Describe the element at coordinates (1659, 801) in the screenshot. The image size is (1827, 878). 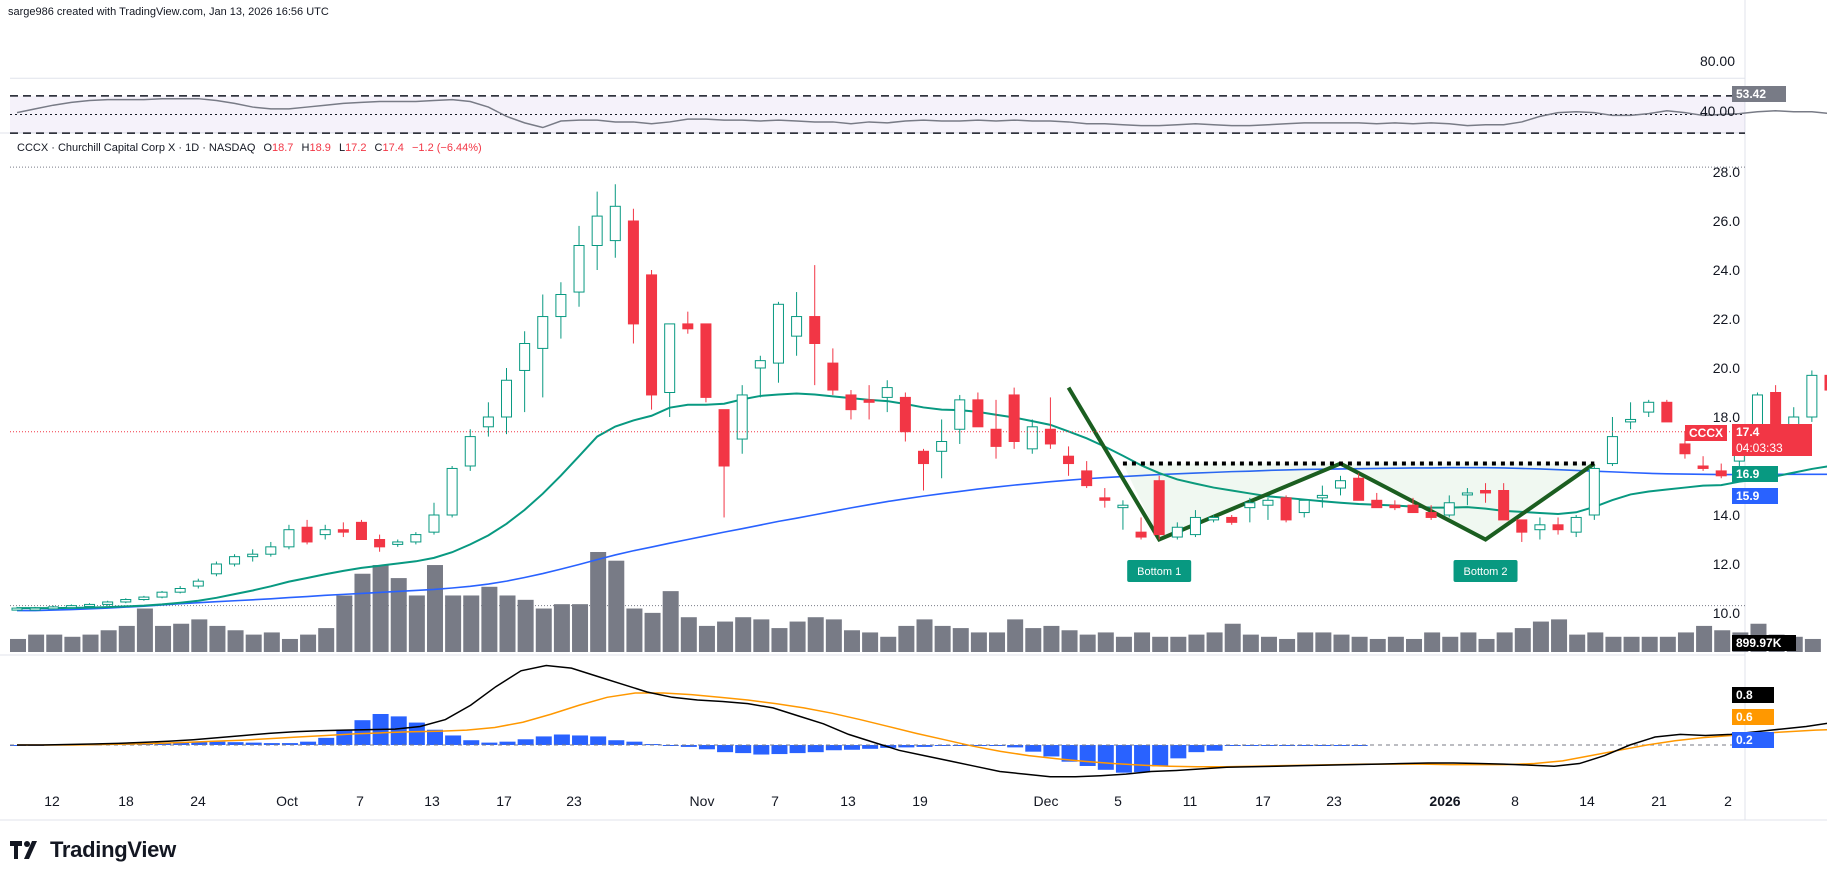
I see `time-tick-label: 21` at that location.